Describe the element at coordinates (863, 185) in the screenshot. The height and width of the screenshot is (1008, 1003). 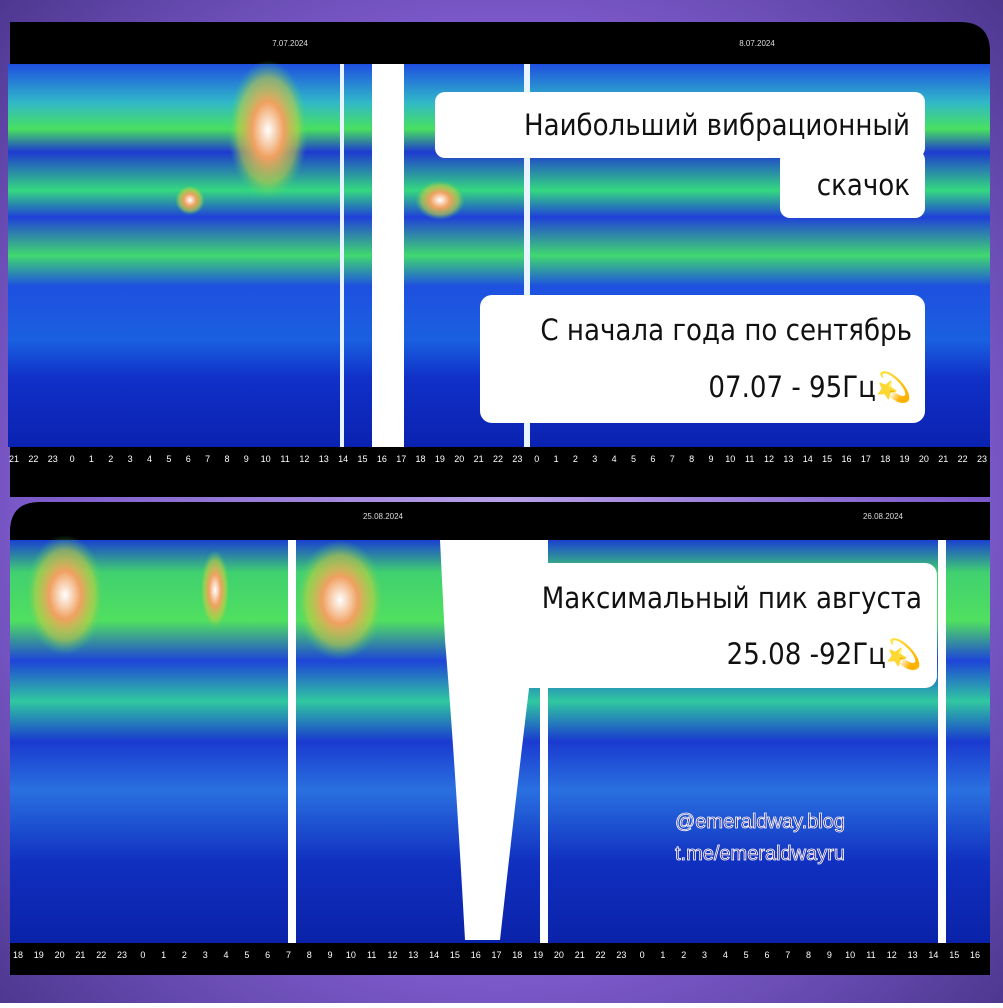
I see `caption-line: скачок` at that location.